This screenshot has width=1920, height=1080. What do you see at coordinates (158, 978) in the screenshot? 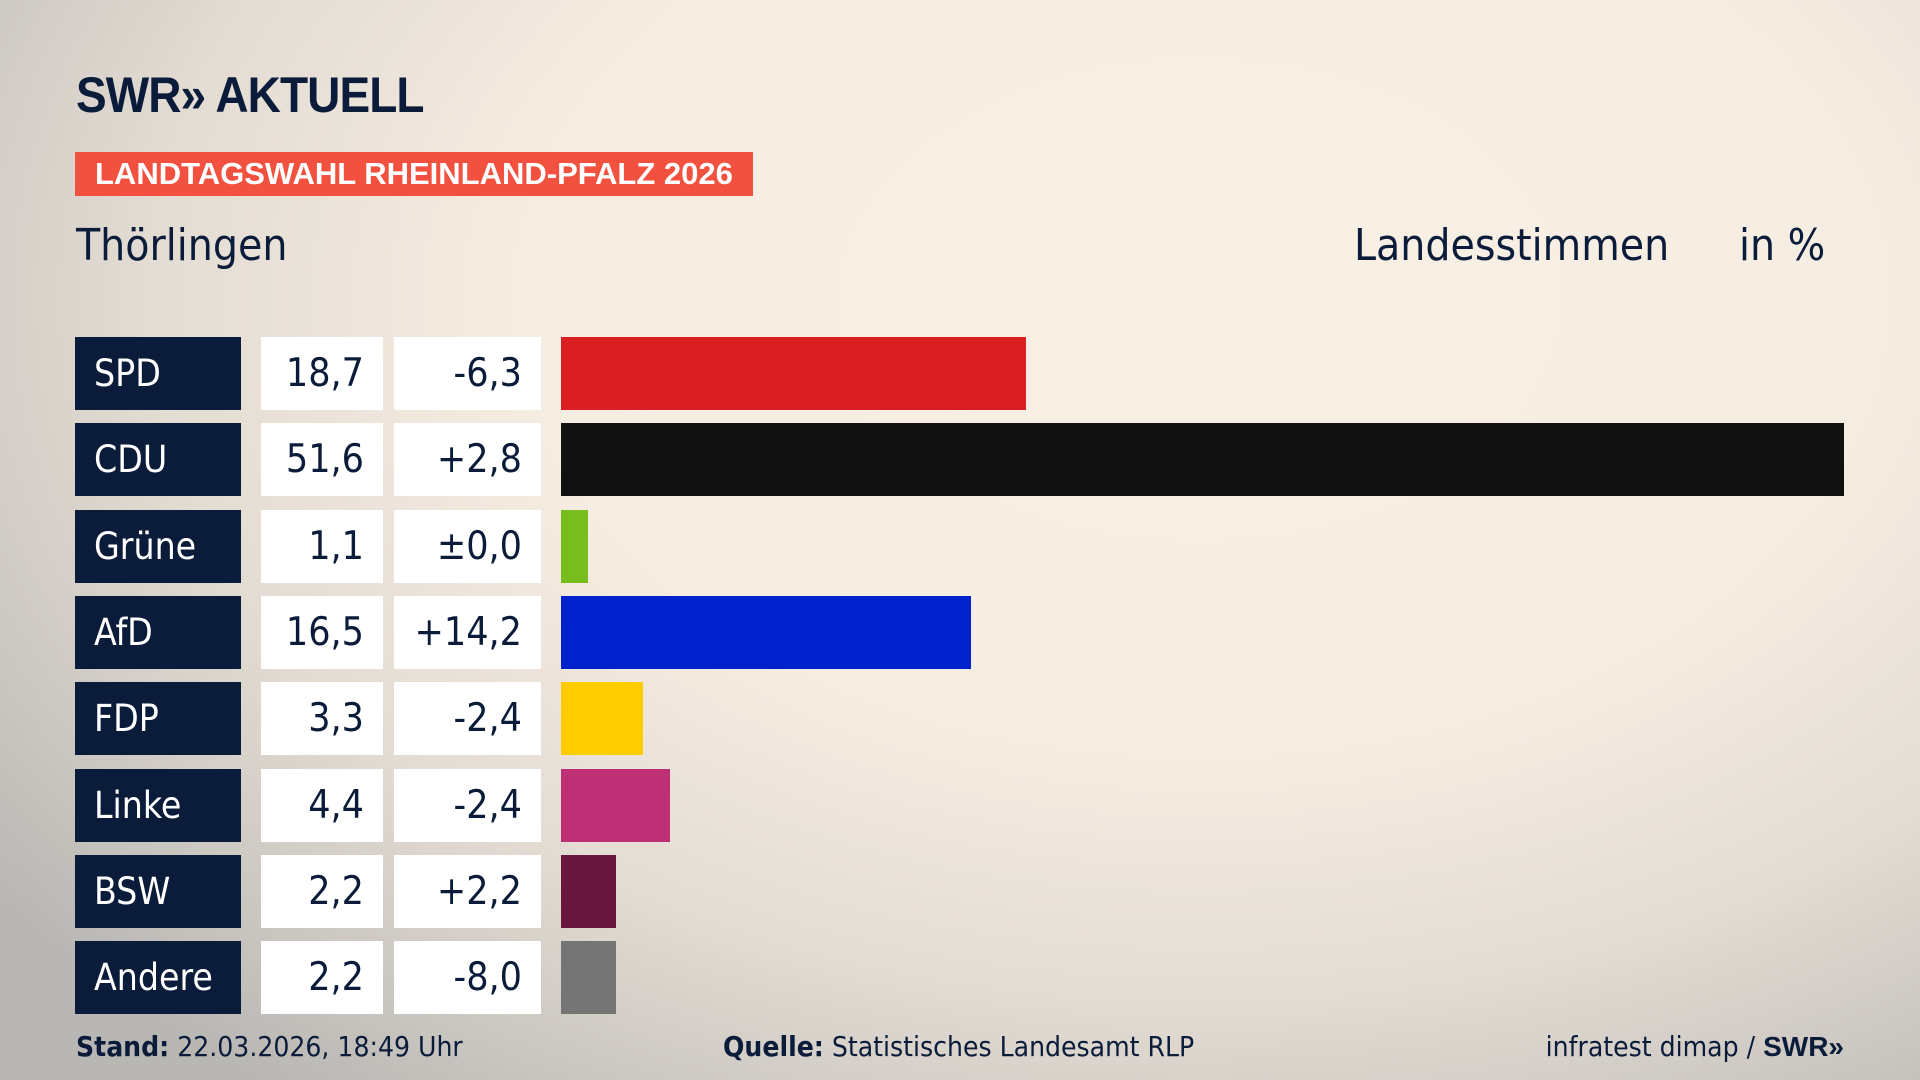
I see `party-label: Andere` at bounding box center [158, 978].